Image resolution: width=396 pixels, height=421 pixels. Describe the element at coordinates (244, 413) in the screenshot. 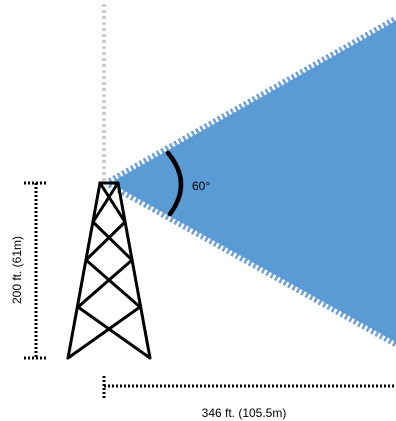

I see `distance-label: 346 ft. (105.5m)` at that location.